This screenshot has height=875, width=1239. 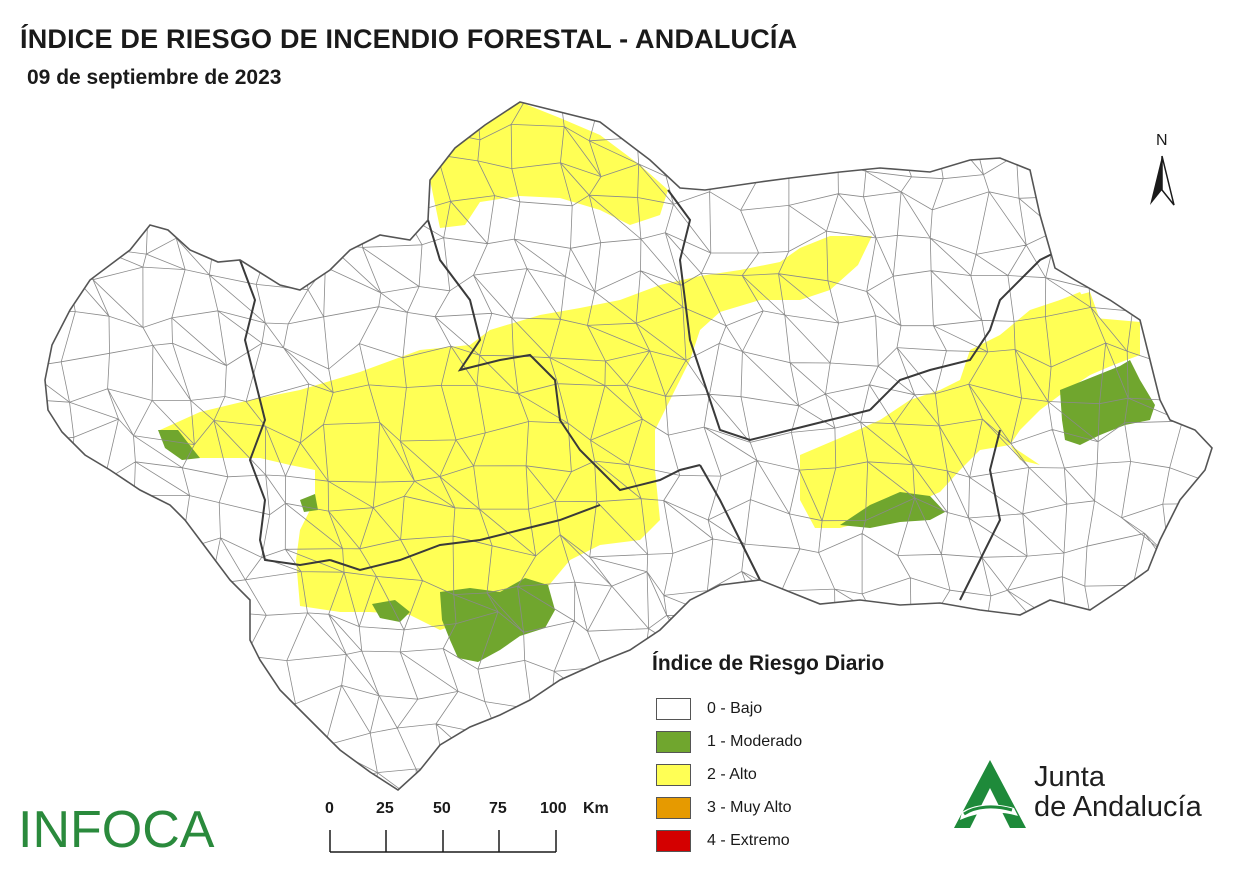 I want to click on scale-bar: 0 25 50 75 100 Km, so click(x=463, y=828).